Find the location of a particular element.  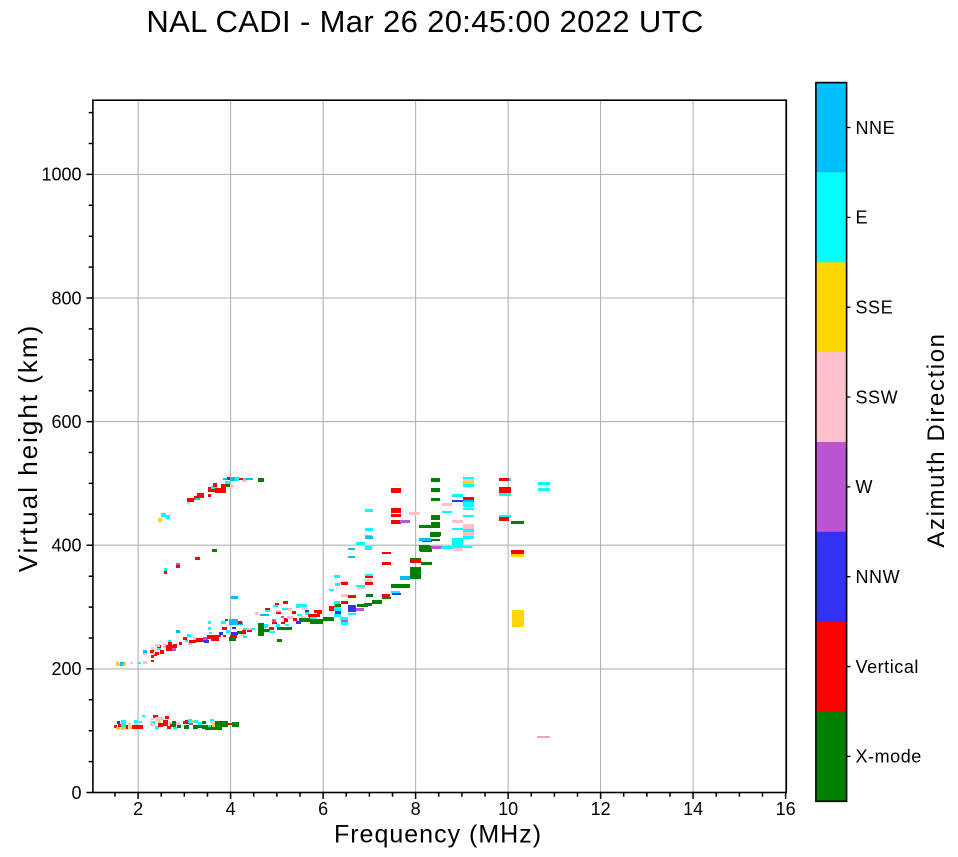

svg-text: Frequency (MHz) is located at coordinates (438, 835).